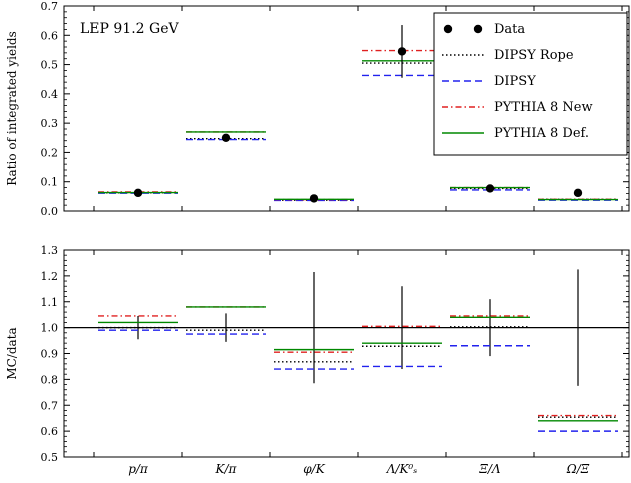  I want to click on y-tick-label: 0.4, so click(50, 94).